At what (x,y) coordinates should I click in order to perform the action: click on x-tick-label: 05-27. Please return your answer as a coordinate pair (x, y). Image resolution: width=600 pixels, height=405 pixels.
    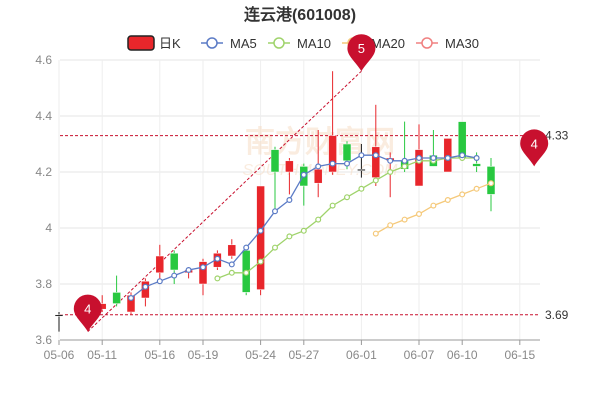
    Looking at the image, I should click on (303, 355).